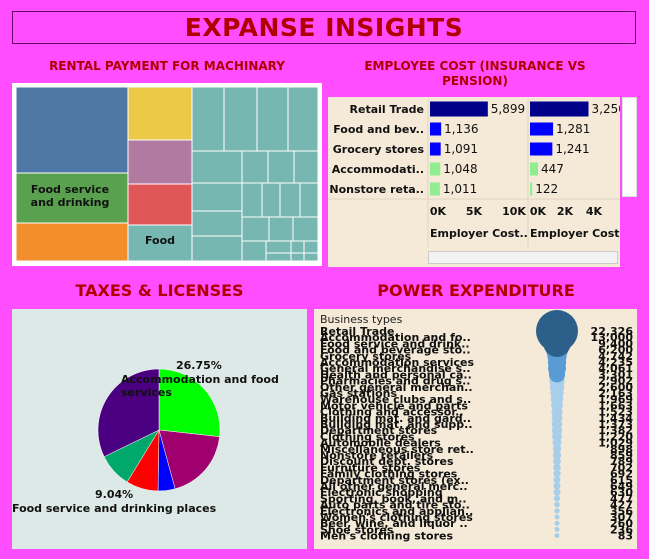  I want to click on power-value-label: 649, so click(621, 486).